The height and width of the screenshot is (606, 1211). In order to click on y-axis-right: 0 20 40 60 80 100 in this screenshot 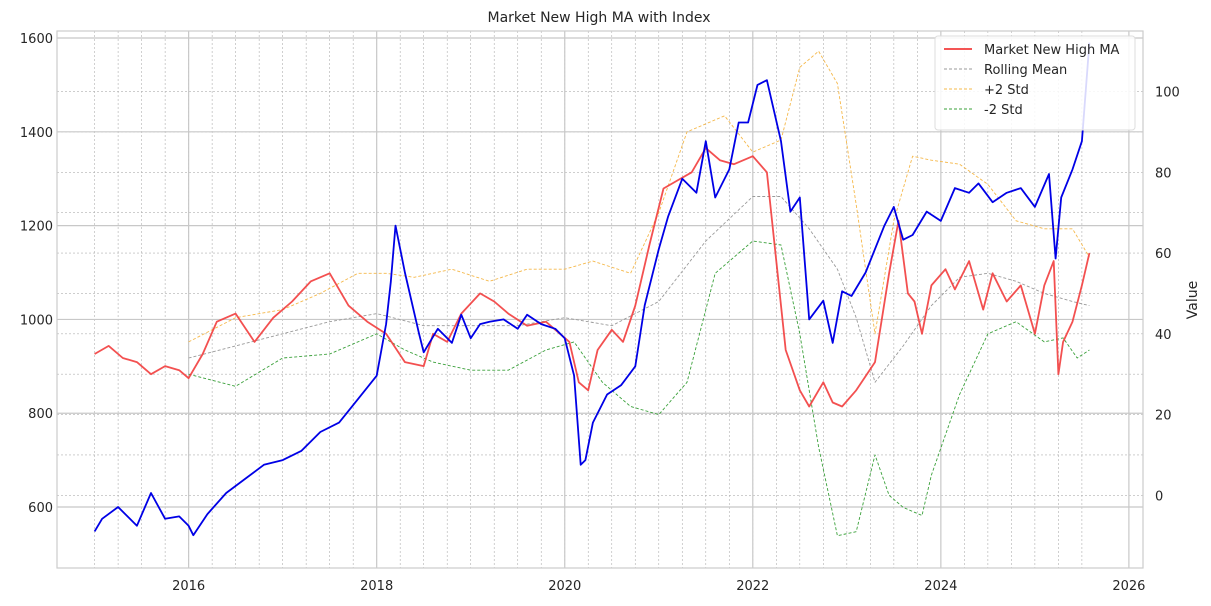, I will do `click(1167, 295)`.